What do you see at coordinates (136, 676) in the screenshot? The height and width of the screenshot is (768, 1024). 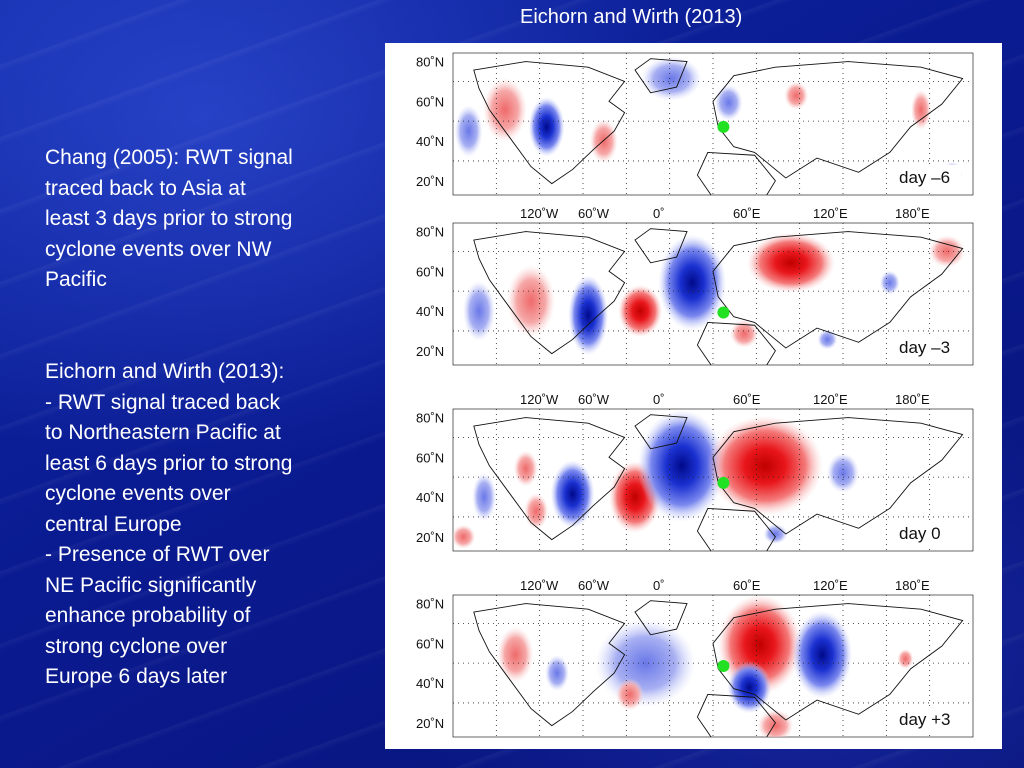 I see `text-line: Europe 6 days later` at bounding box center [136, 676].